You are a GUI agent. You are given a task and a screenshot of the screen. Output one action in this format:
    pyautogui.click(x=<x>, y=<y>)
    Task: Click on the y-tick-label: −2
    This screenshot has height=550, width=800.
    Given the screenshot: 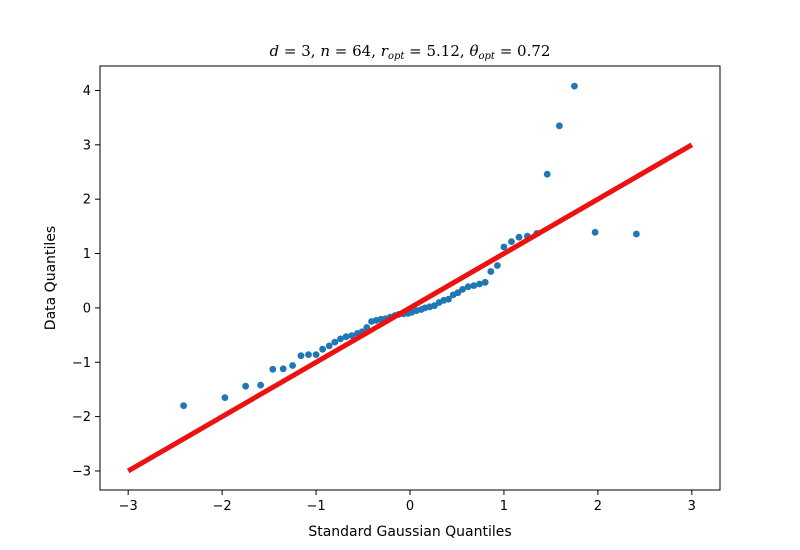 What is the action you would take?
    pyautogui.click(x=81, y=417)
    